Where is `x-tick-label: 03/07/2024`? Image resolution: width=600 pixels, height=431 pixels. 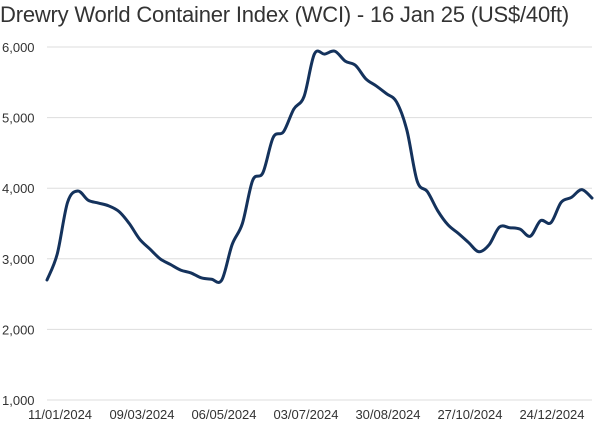 x-tick-label: 03/07/2024 is located at coordinates (305, 414).